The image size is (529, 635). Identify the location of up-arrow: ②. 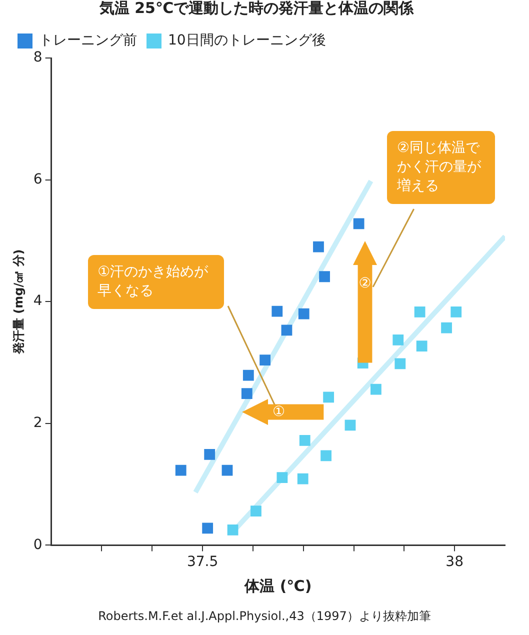
(365, 301).